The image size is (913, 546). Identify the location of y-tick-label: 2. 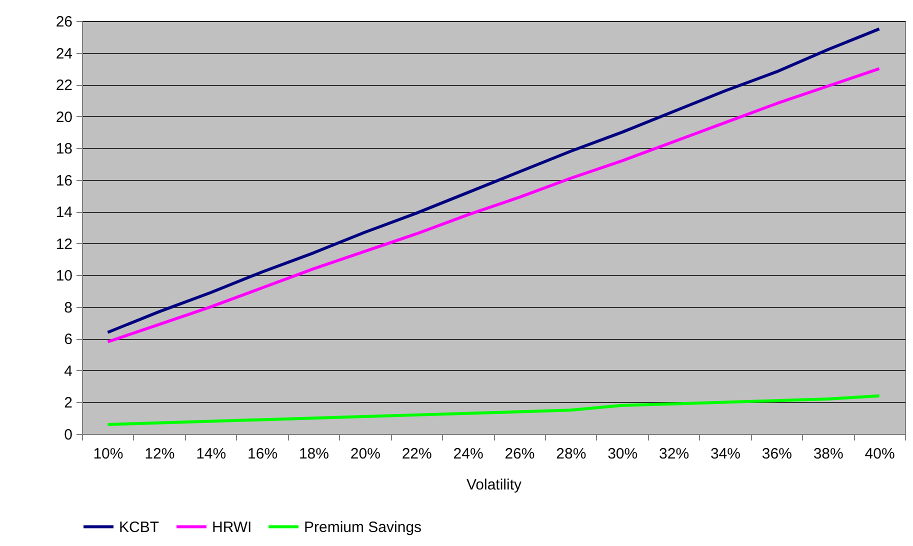
(68, 403).